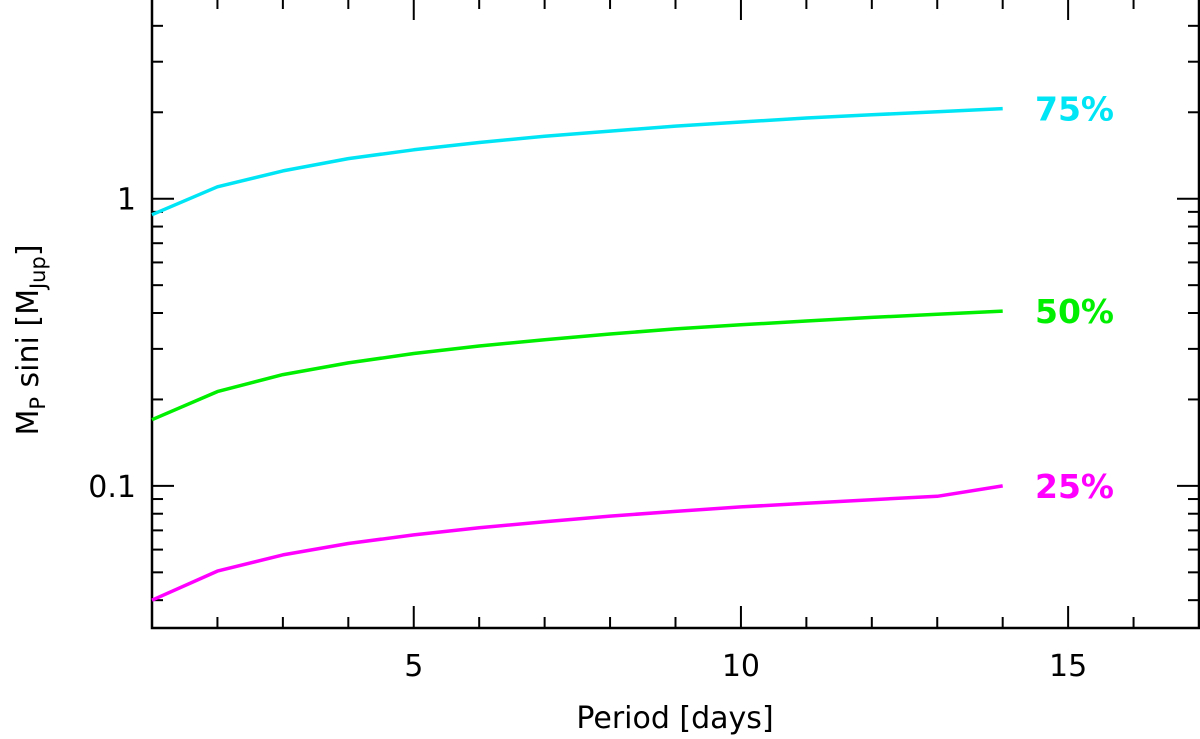 The height and width of the screenshot is (739, 1200). What do you see at coordinates (28, 343) in the screenshot?
I see `y-axis-title-mid: sini [M` at bounding box center [28, 343].